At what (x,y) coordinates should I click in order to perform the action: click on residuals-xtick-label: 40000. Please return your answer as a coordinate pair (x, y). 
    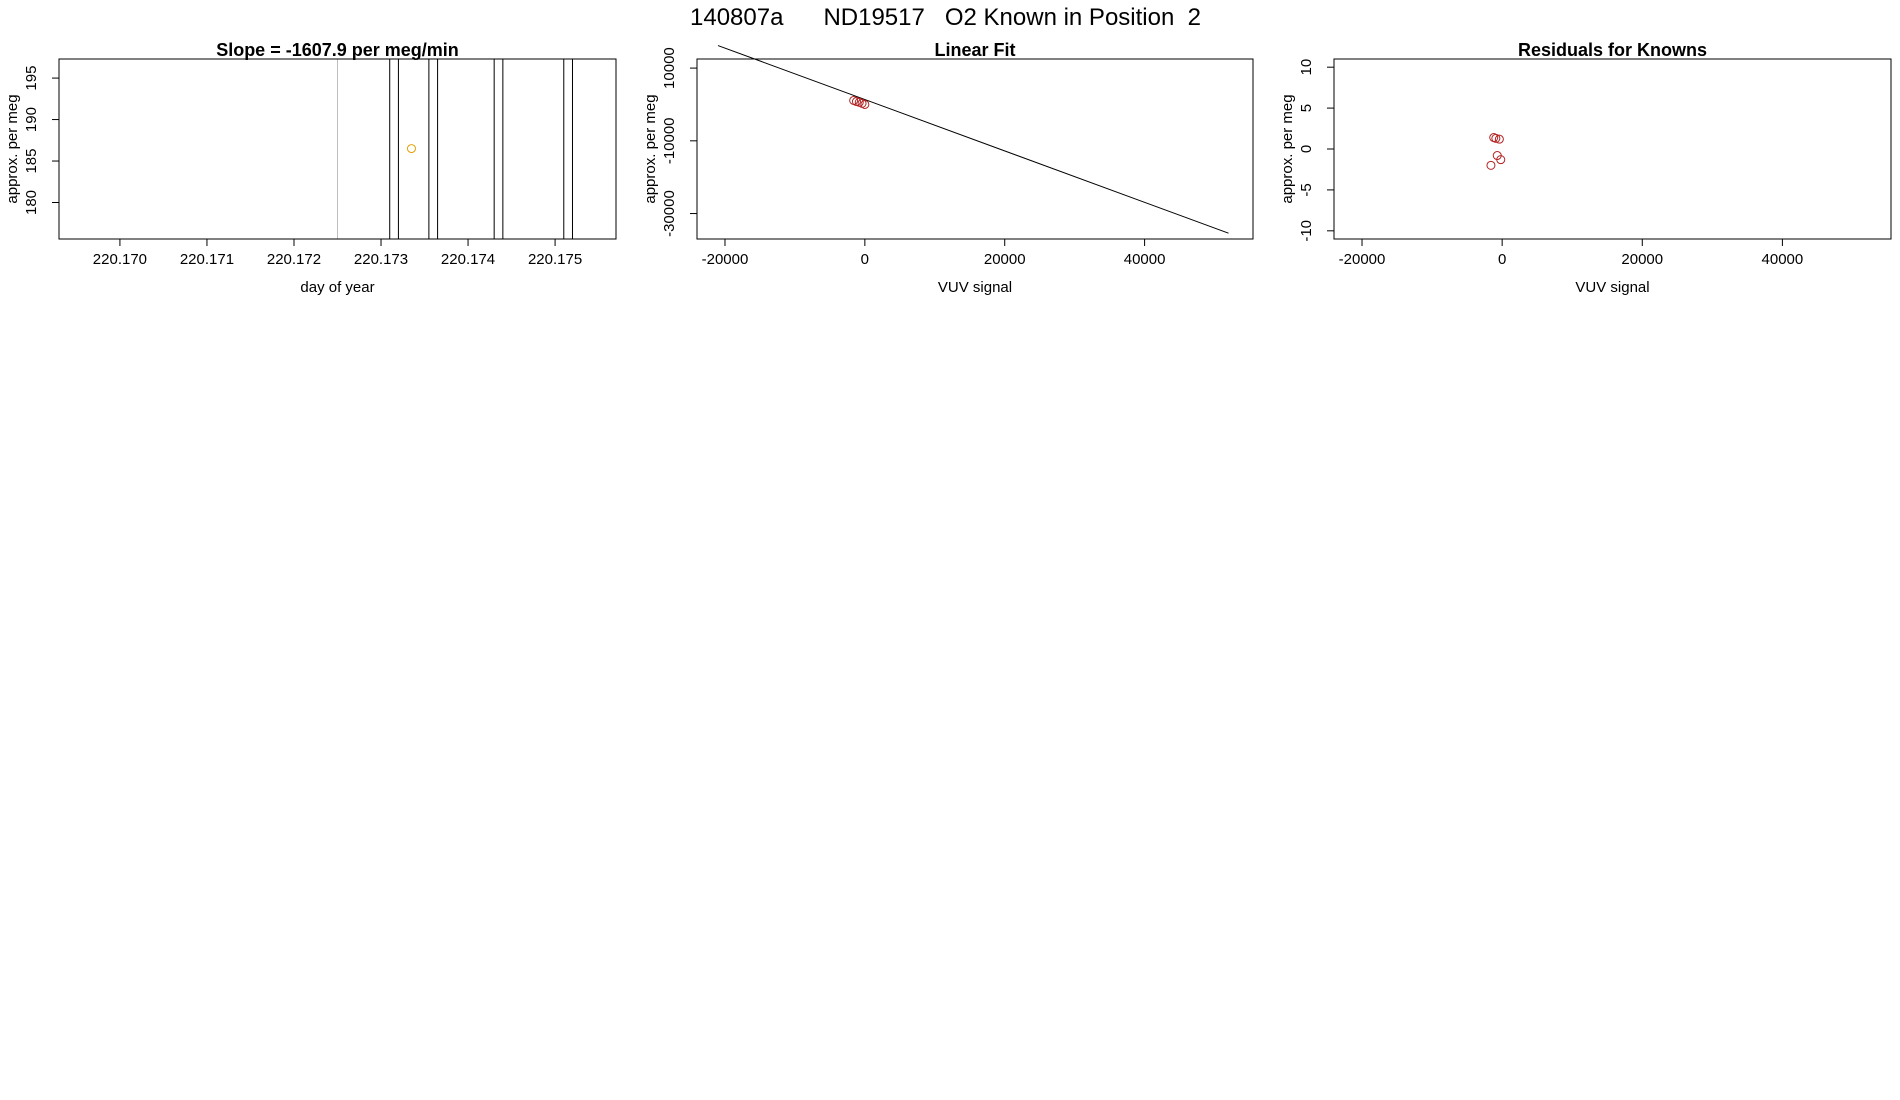
    Looking at the image, I should click on (1783, 259).